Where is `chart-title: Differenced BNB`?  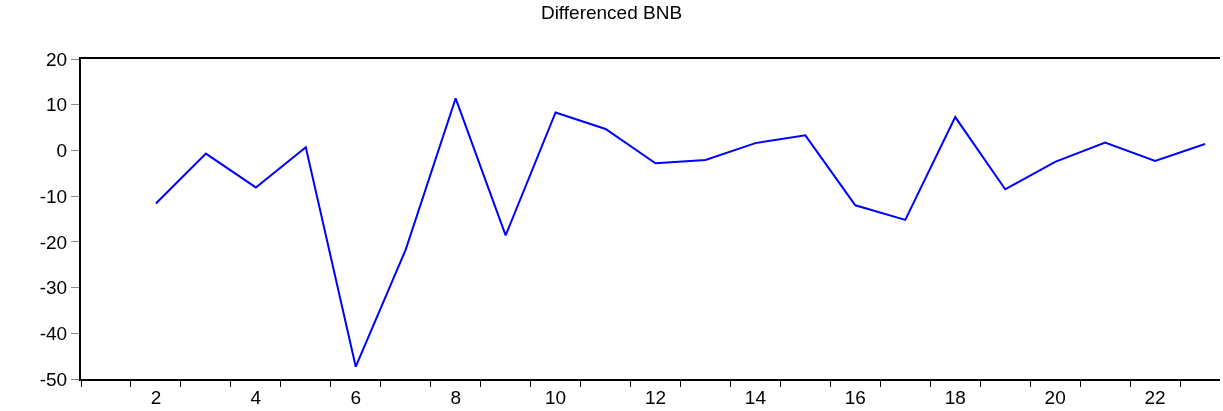 chart-title: Differenced BNB is located at coordinates (611, 13).